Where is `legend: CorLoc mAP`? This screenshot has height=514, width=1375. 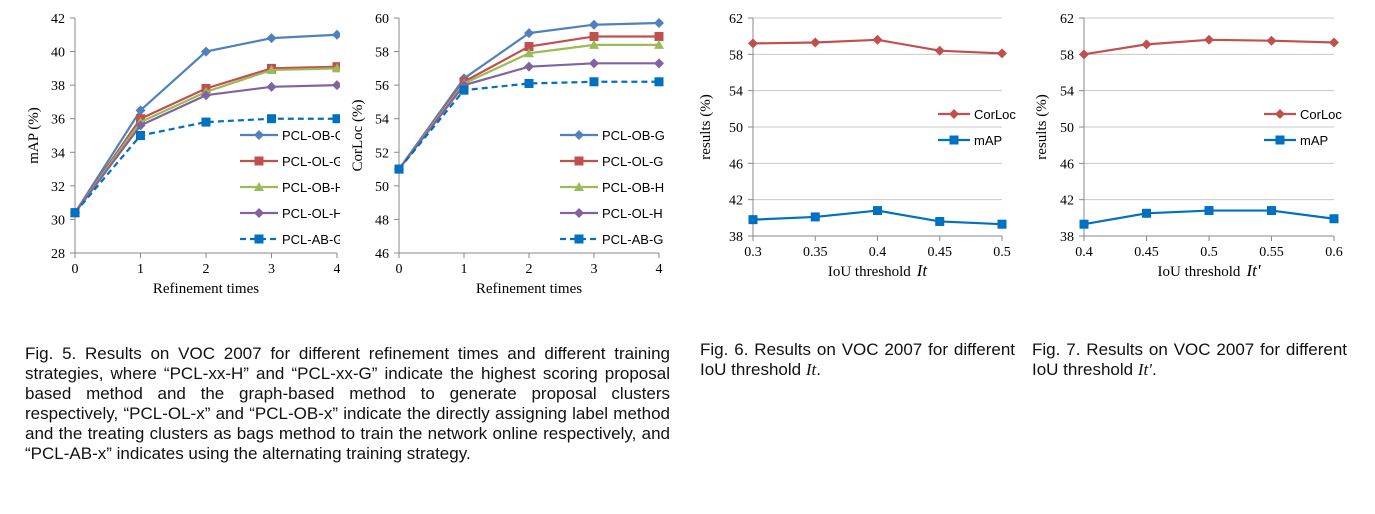 legend: CorLoc mAP is located at coordinates (977, 127).